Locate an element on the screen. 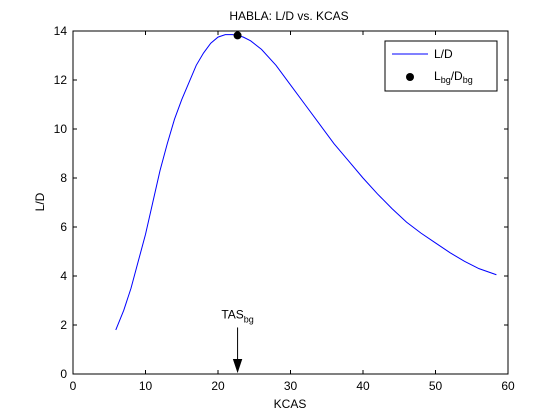  legend-label-best-glide-sep: /D is located at coordinates (457, 76).